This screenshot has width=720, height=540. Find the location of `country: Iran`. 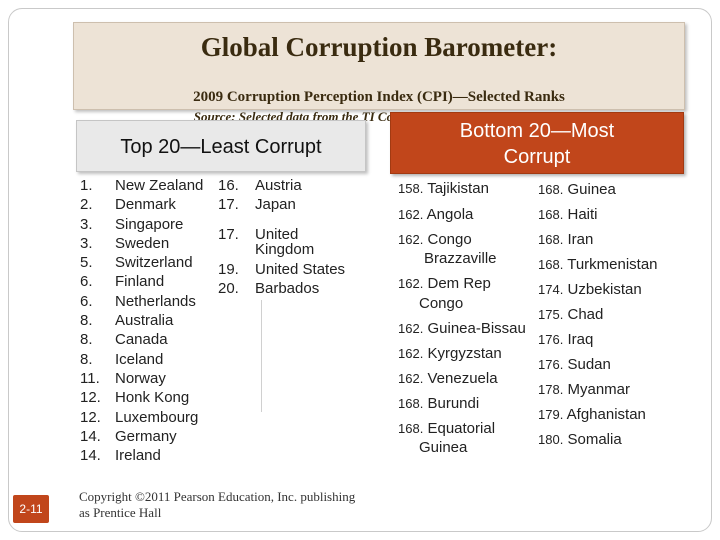

country: Iran is located at coordinates (580, 239).